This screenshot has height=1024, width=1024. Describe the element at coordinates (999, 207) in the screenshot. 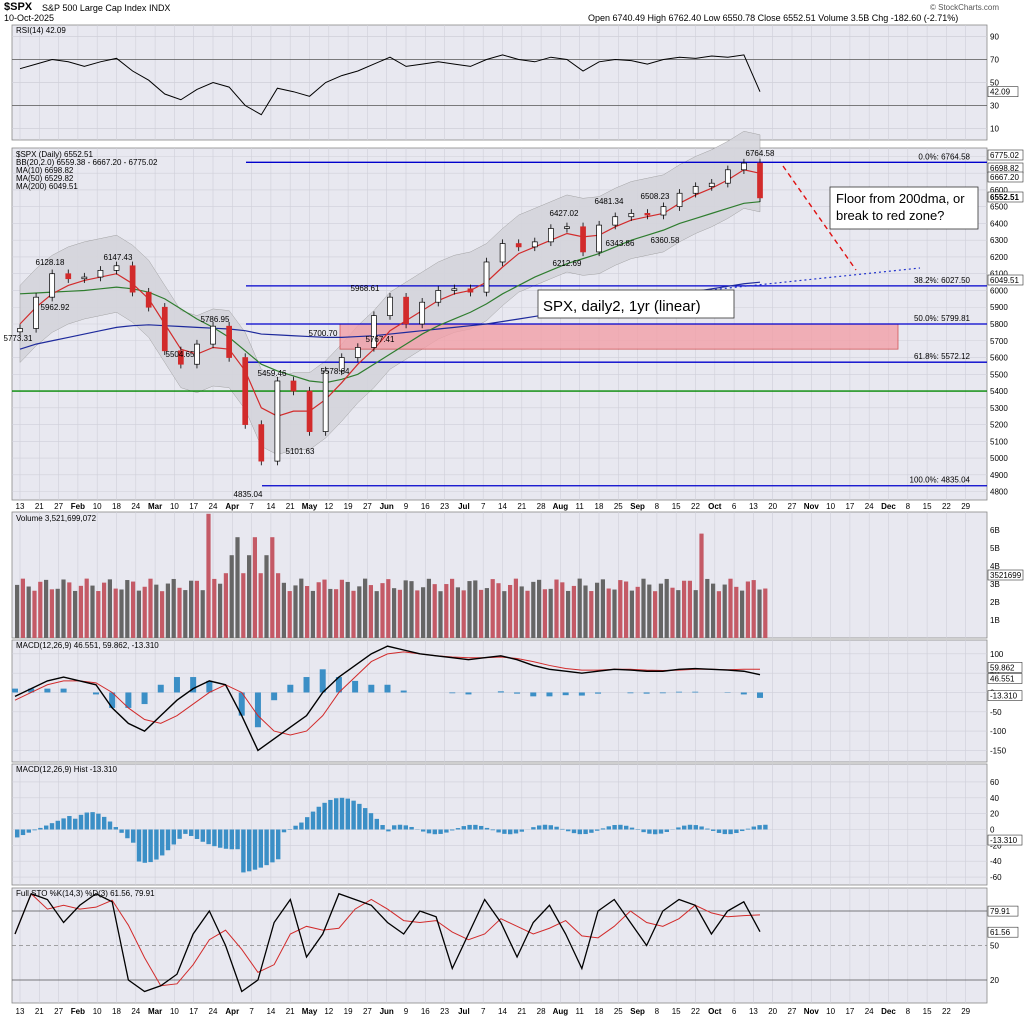

I see `price-tick-label: 6500` at that location.